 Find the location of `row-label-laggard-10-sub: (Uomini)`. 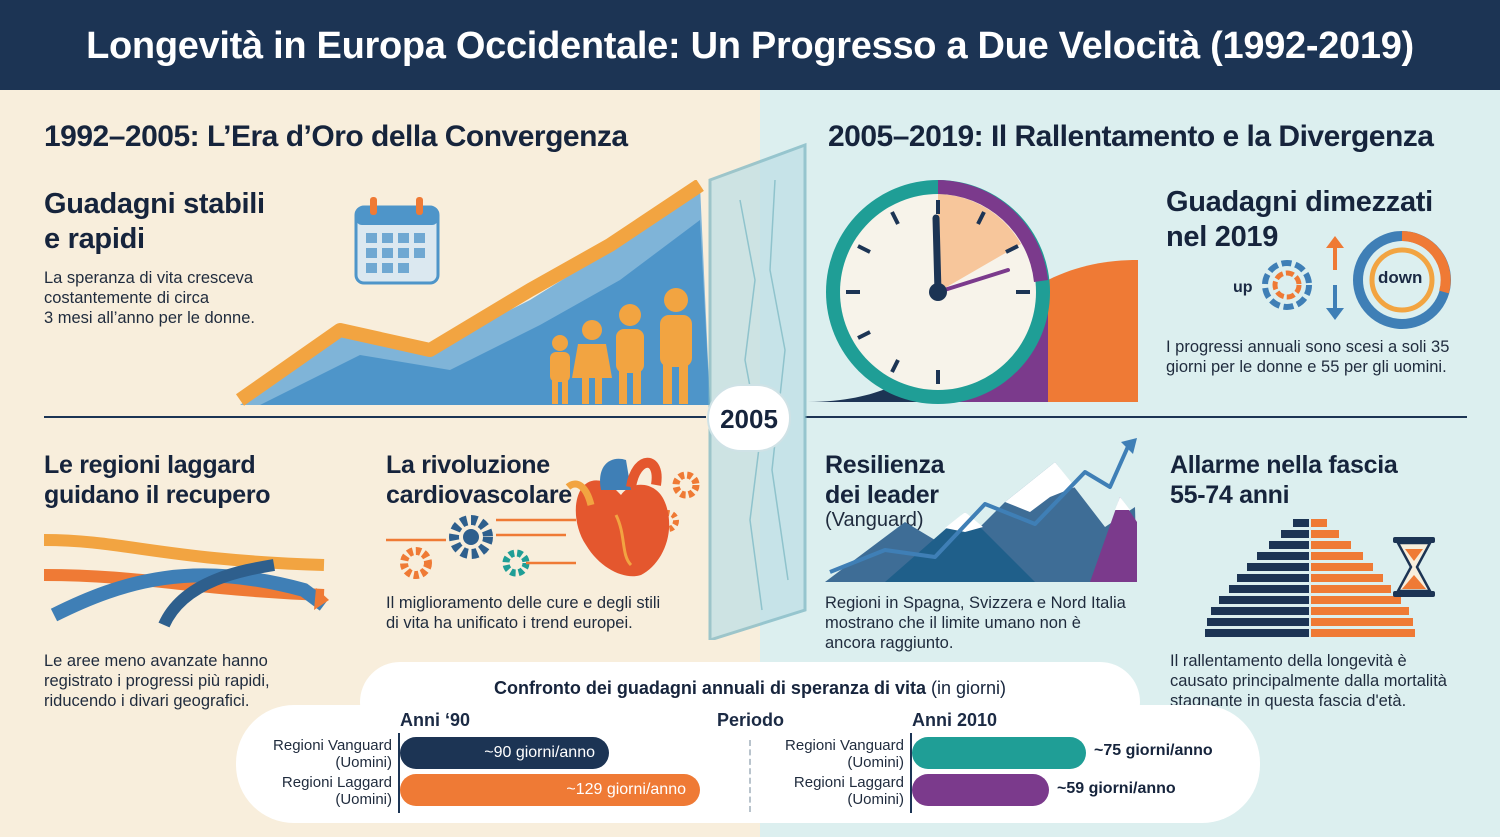

row-label-laggard-10-sub: (Uomini) is located at coordinates (875, 799).